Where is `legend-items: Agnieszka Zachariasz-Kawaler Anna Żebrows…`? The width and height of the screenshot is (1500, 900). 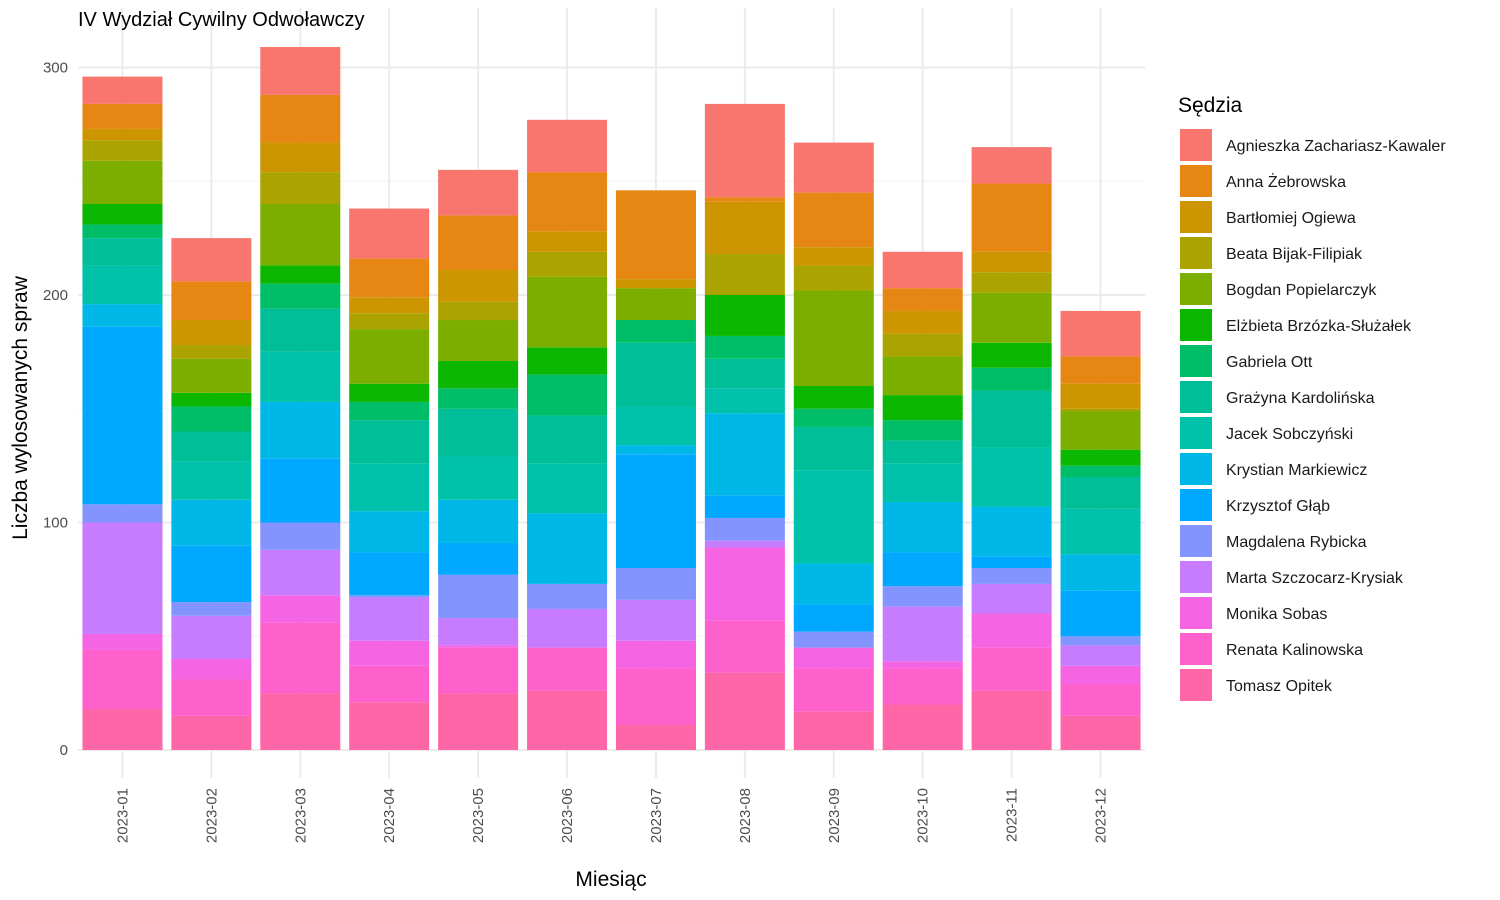
legend-items: Agnieszka Zachariasz-Kawaler Anna Żebrows… is located at coordinates (1313, 415).